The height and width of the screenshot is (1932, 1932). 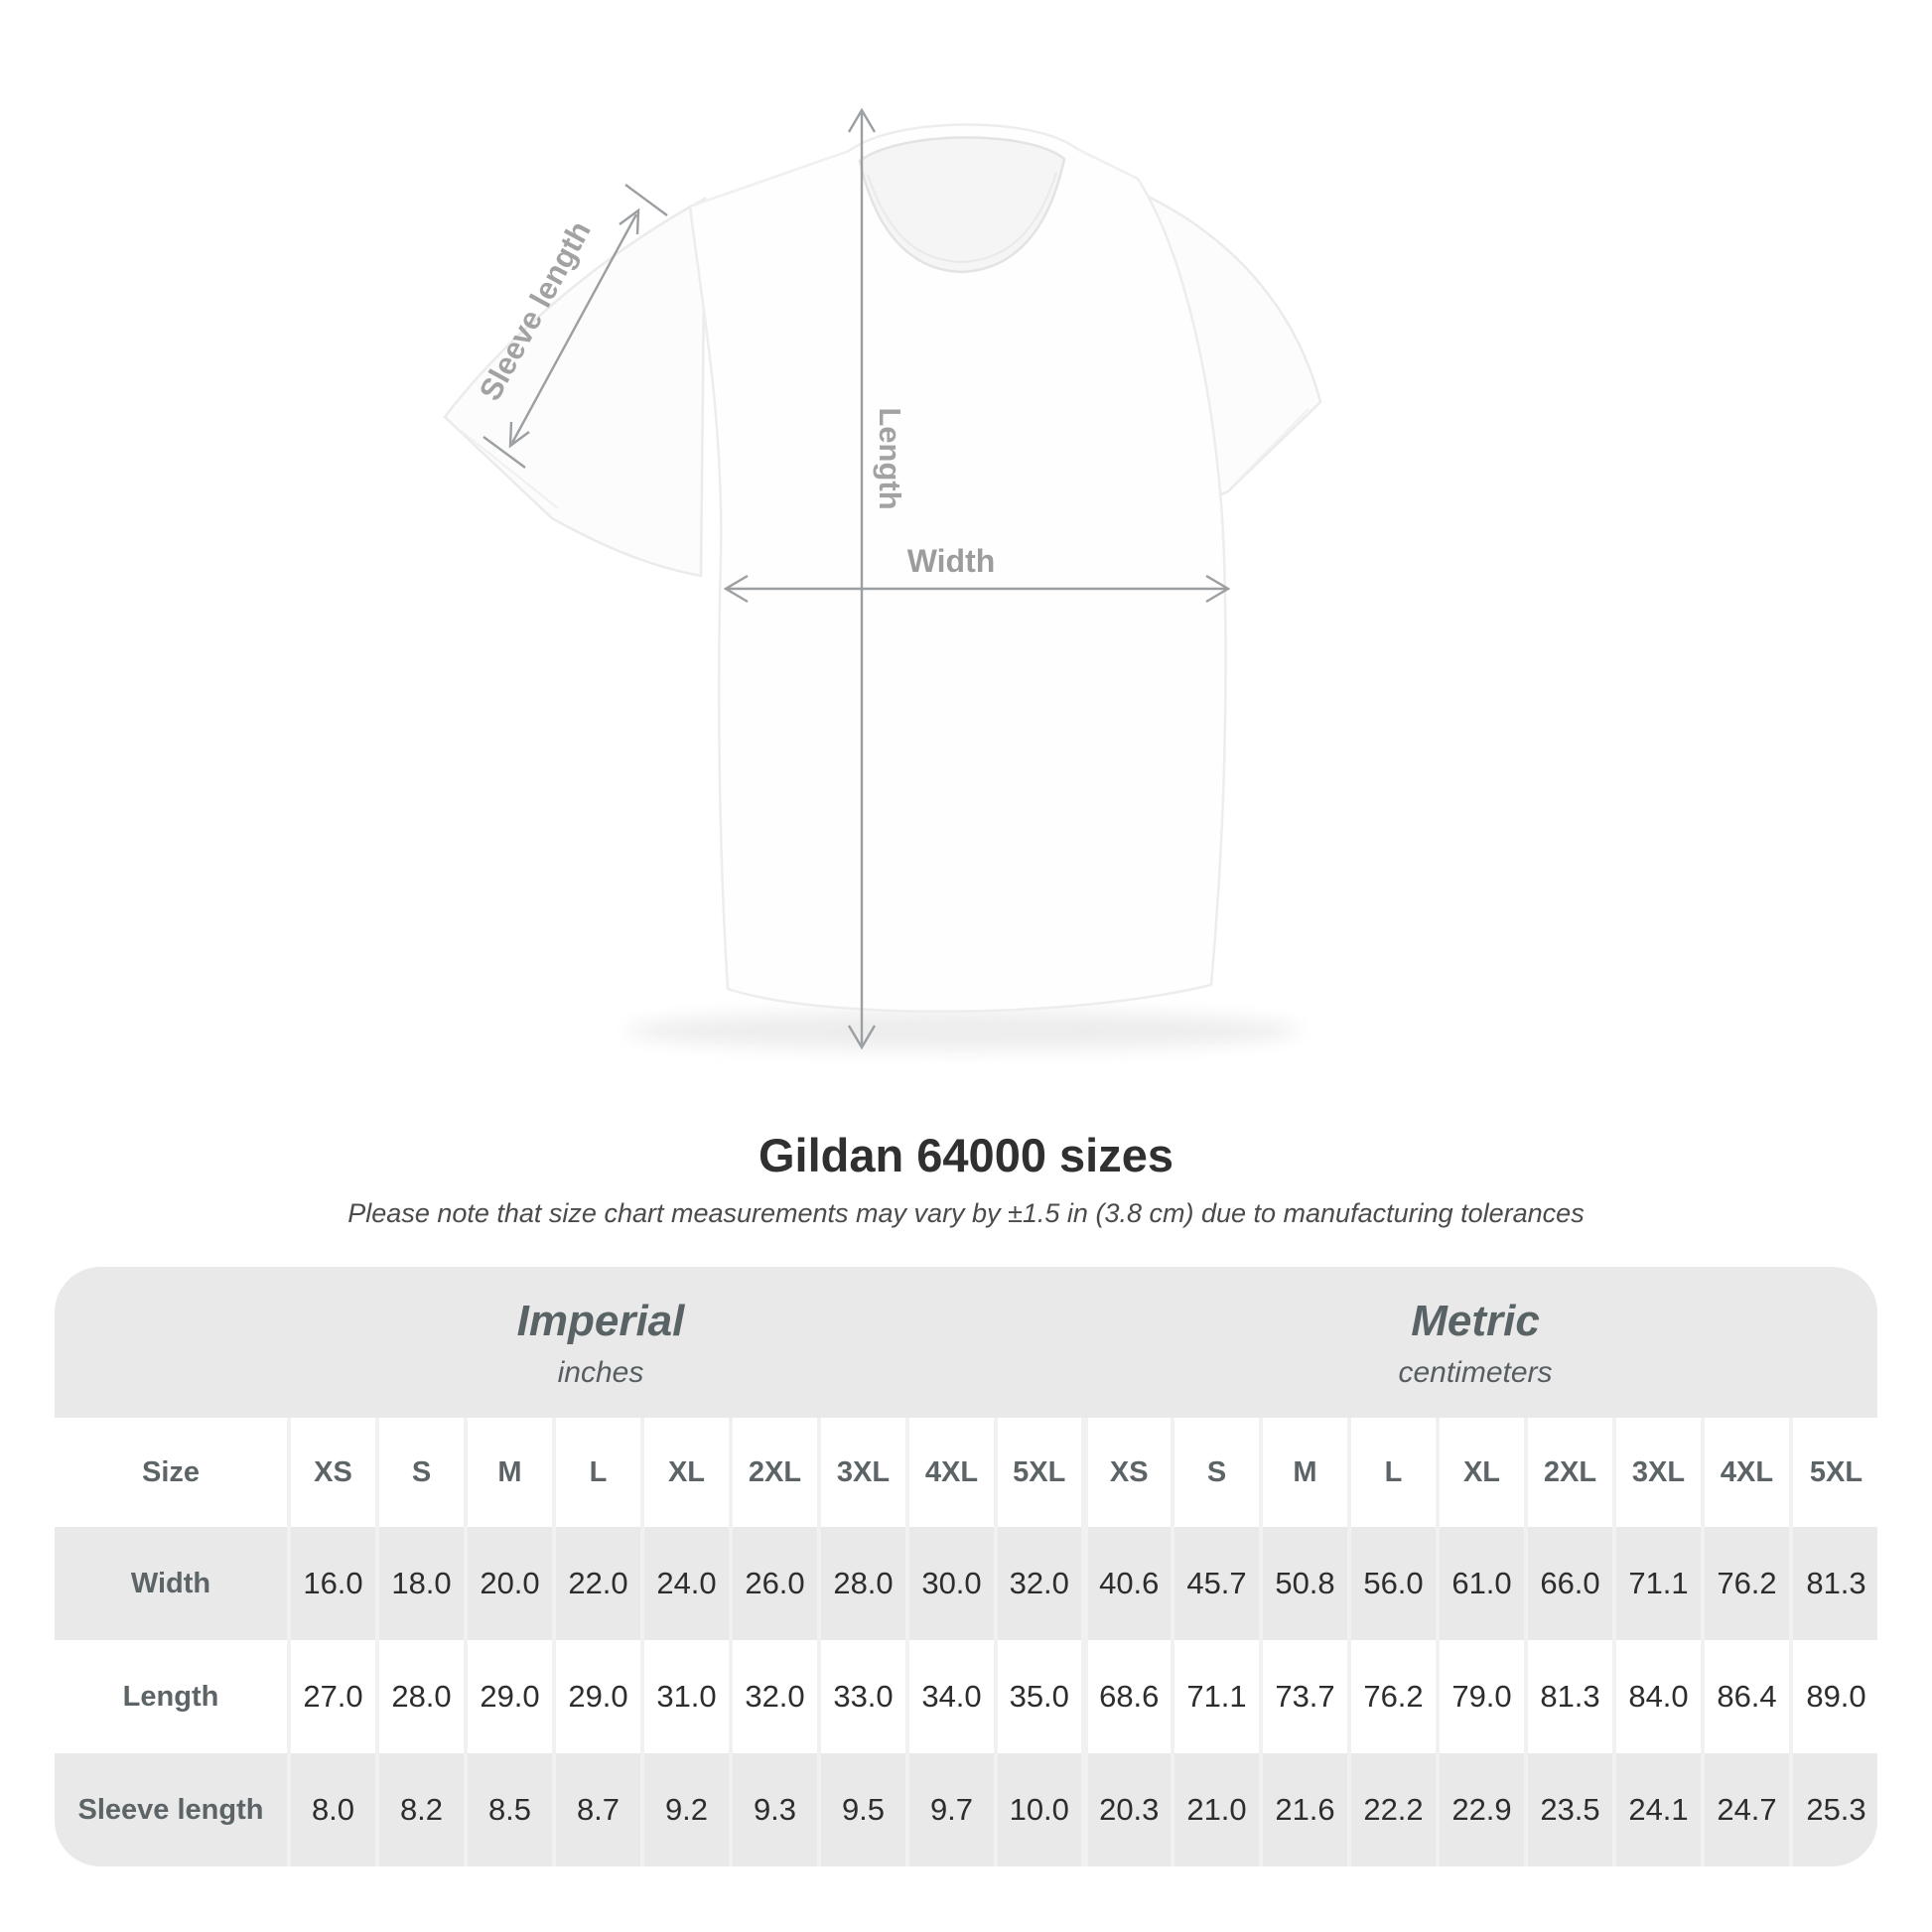 I want to click on cell: 31.0, so click(x=686, y=1697).